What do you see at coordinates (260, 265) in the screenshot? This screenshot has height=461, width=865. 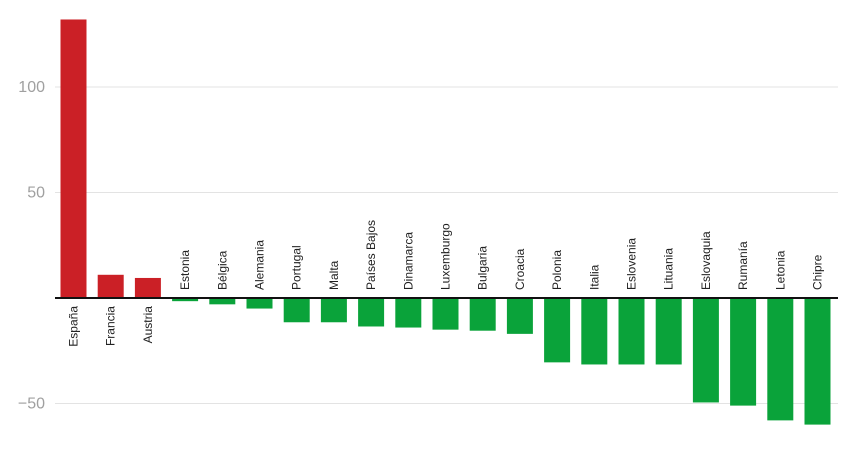 I see `category-label: Alemania` at bounding box center [260, 265].